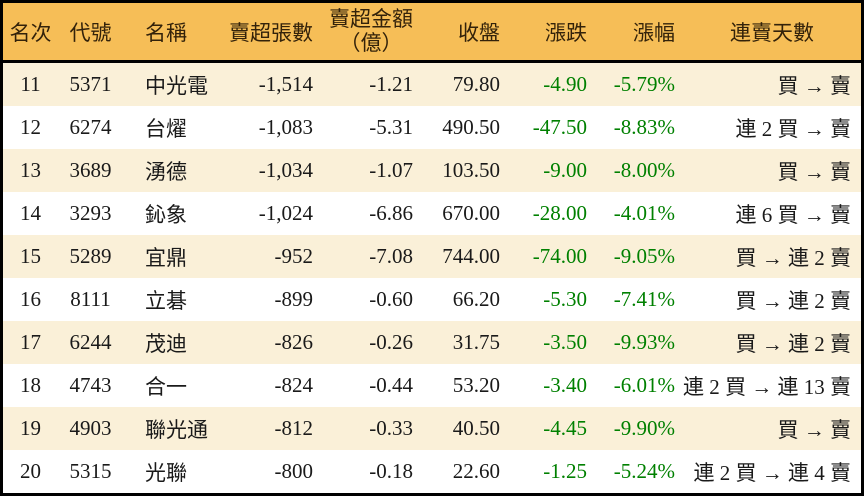 Image resolution: width=864 pixels, height=496 pixels. I want to click on cell-code: 4743, so click(90, 385).